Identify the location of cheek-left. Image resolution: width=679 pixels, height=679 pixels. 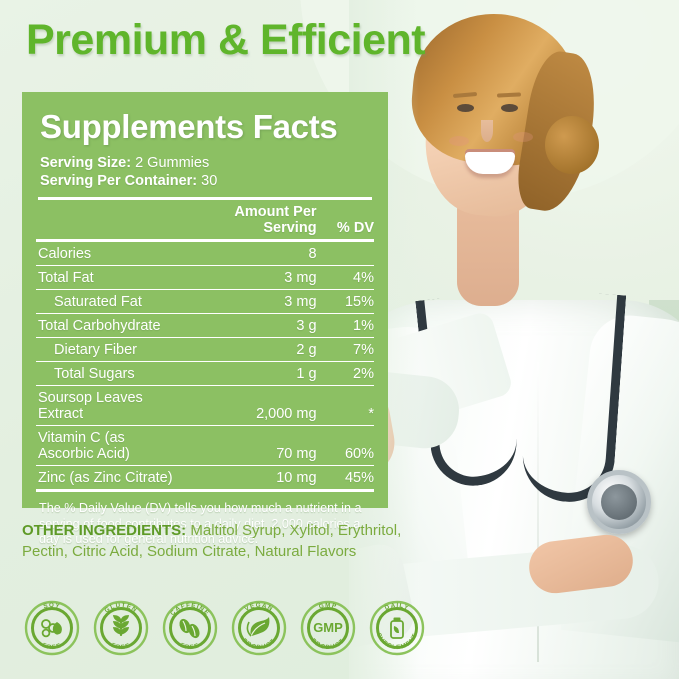
(459, 141).